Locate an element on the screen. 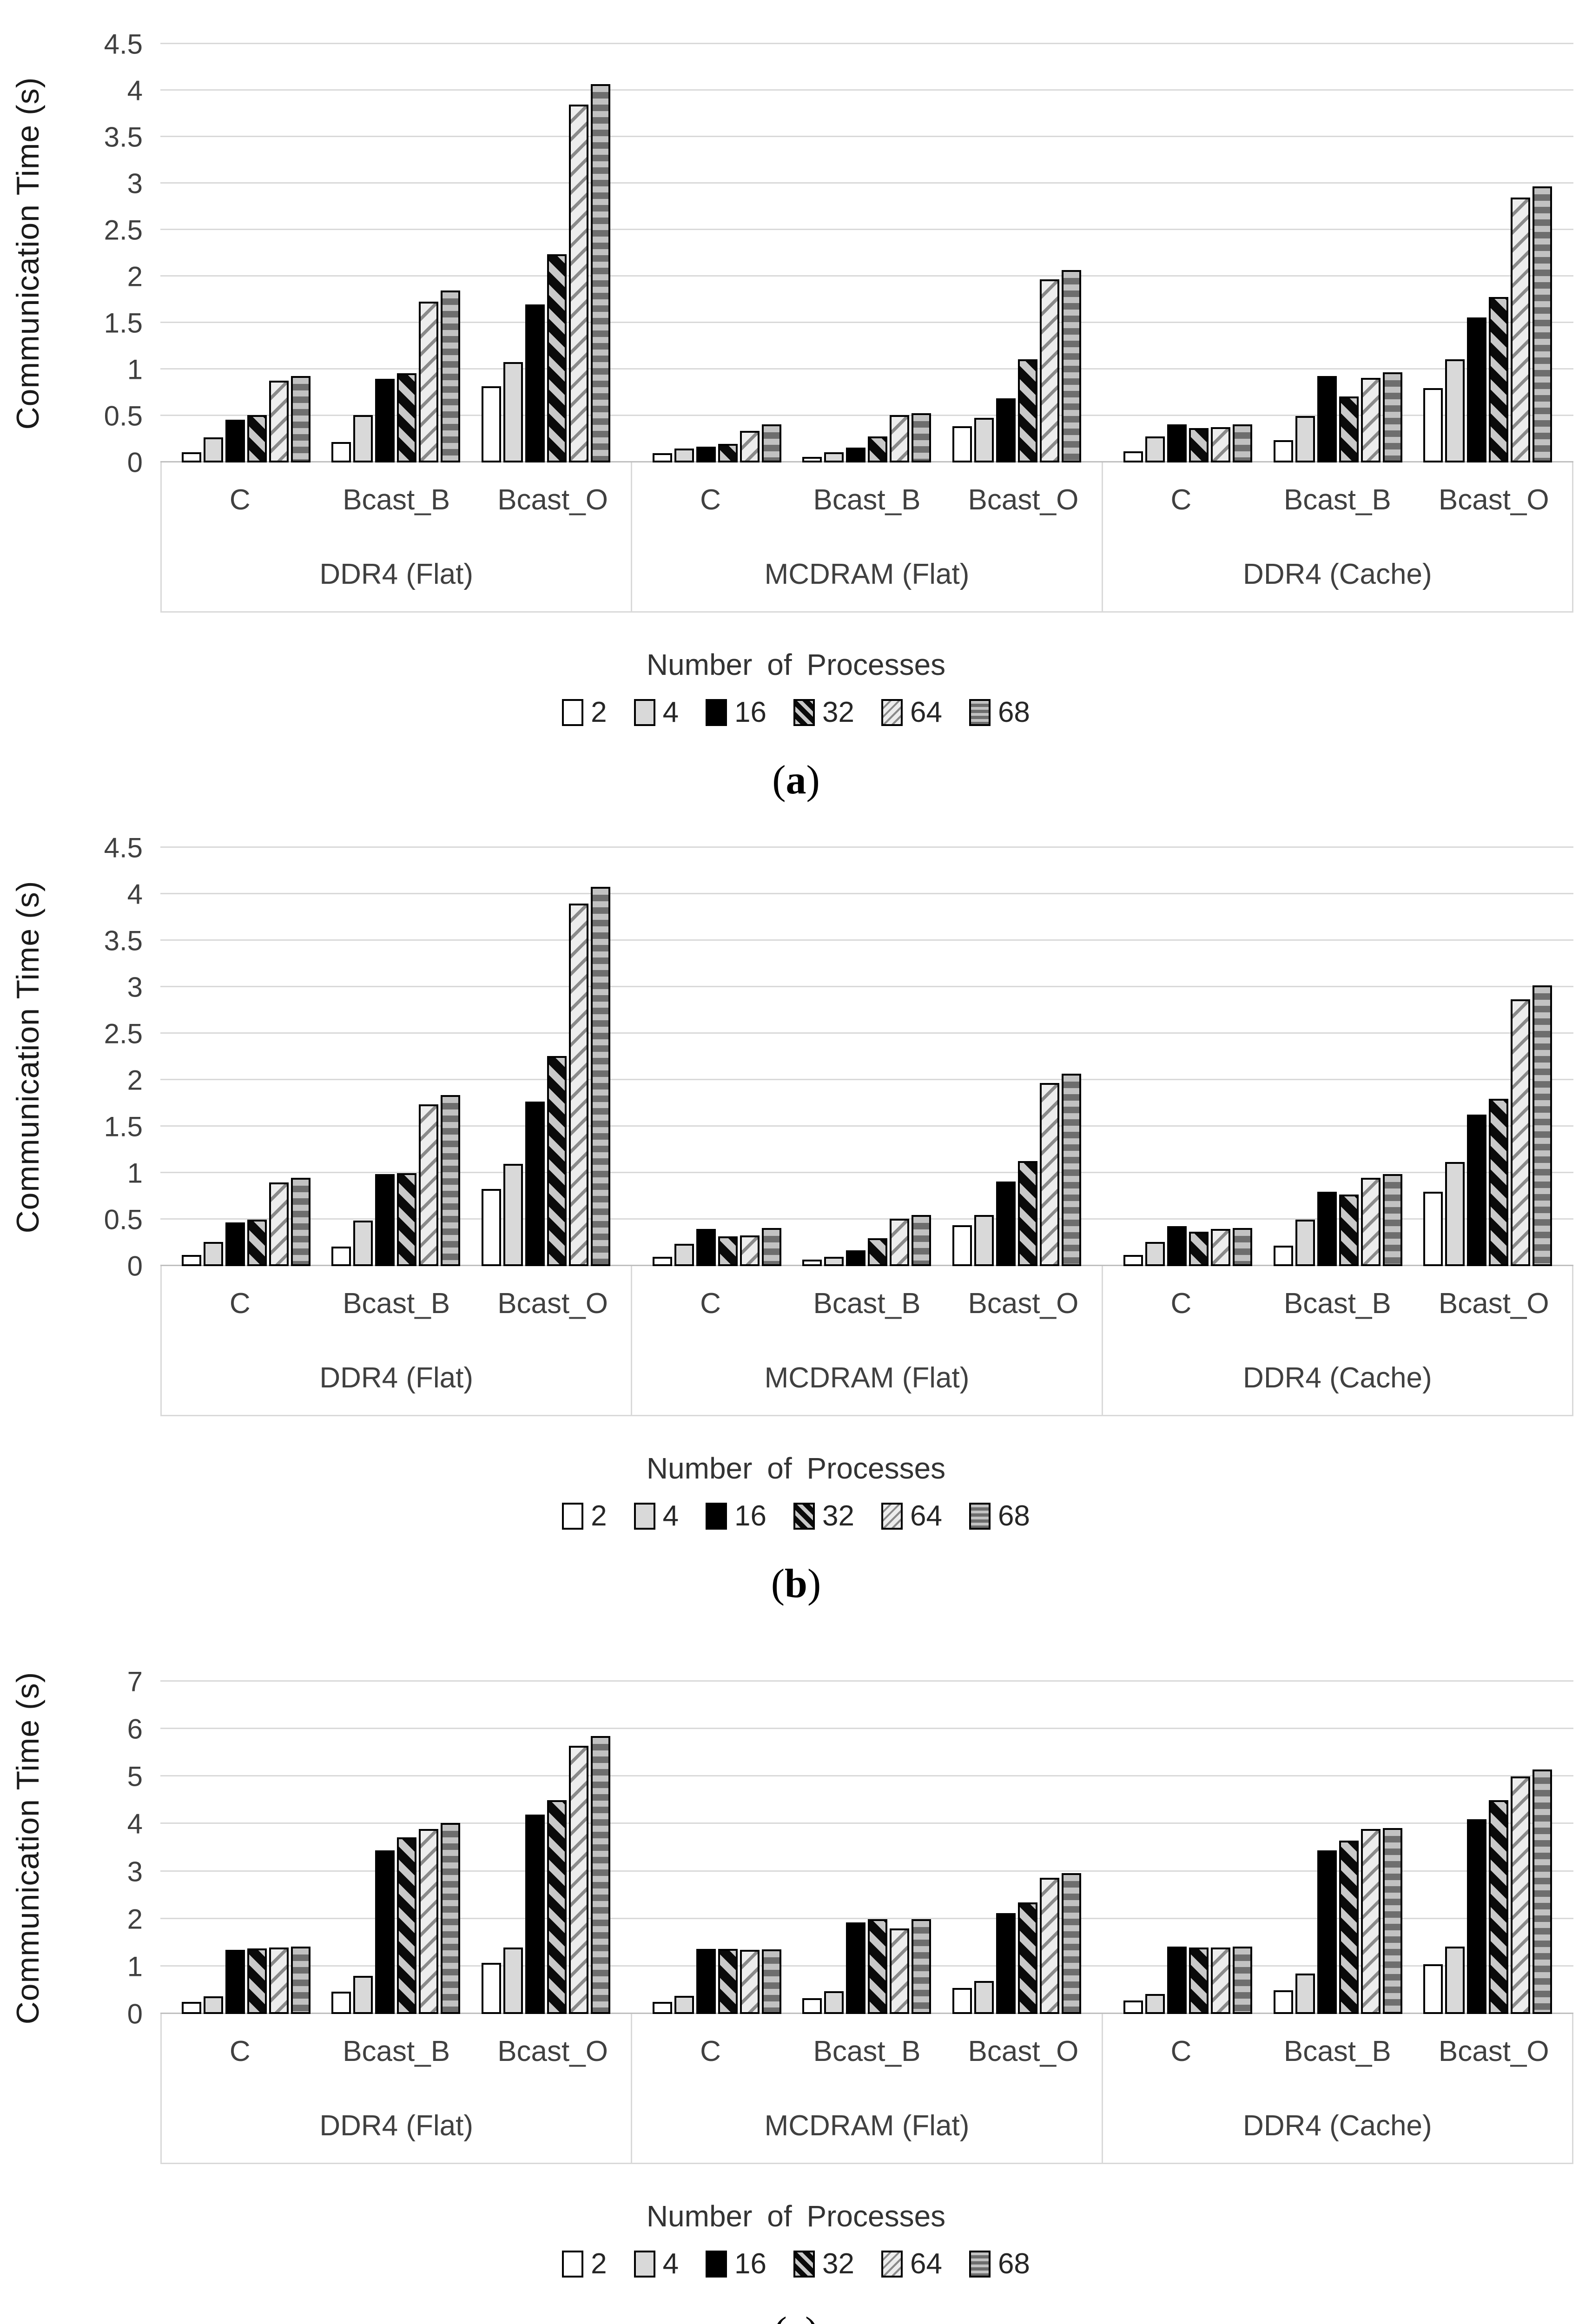 Image resolution: width=1592 pixels, height=2324 pixels. y-axis-title-b: Communication Time (s) is located at coordinates (28, 1057).